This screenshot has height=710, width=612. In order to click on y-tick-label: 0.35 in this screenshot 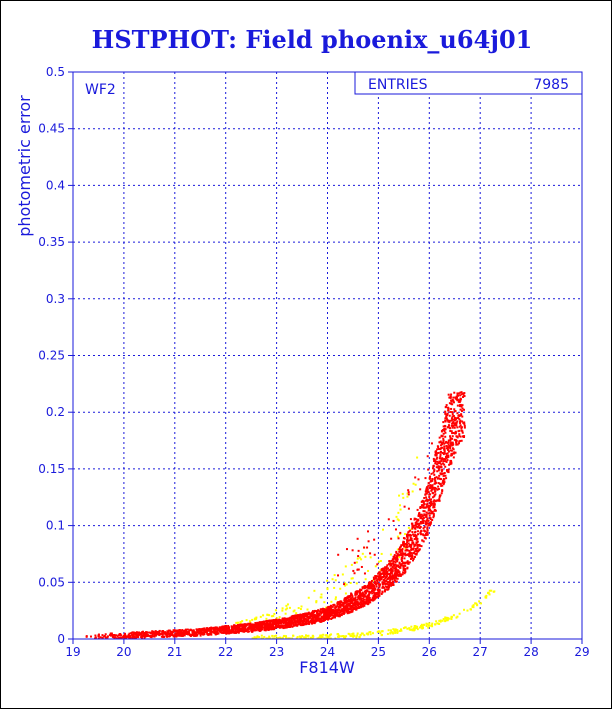, I will do `click(51, 242)`.